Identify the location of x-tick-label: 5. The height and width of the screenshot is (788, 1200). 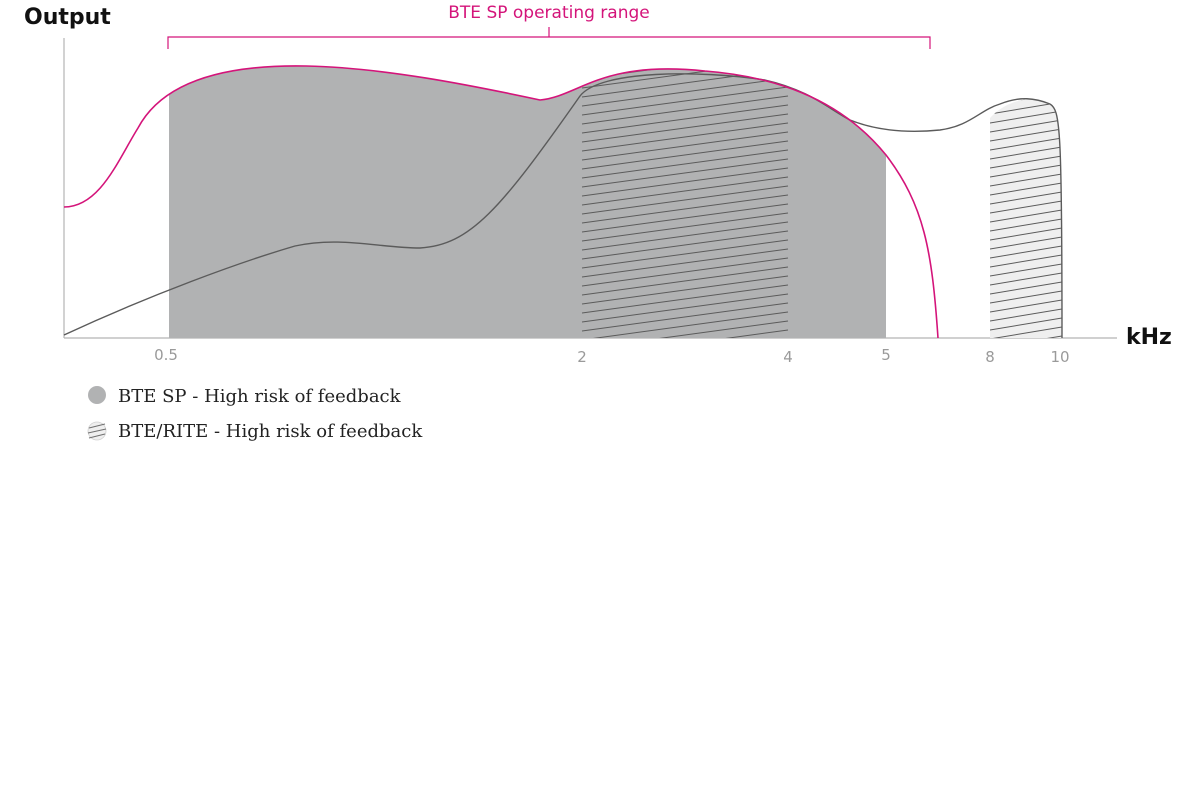
(886, 355).